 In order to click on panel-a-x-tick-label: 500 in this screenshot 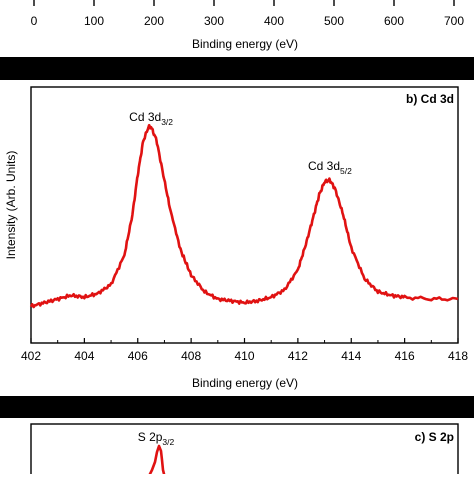, I will do `click(334, 21)`.